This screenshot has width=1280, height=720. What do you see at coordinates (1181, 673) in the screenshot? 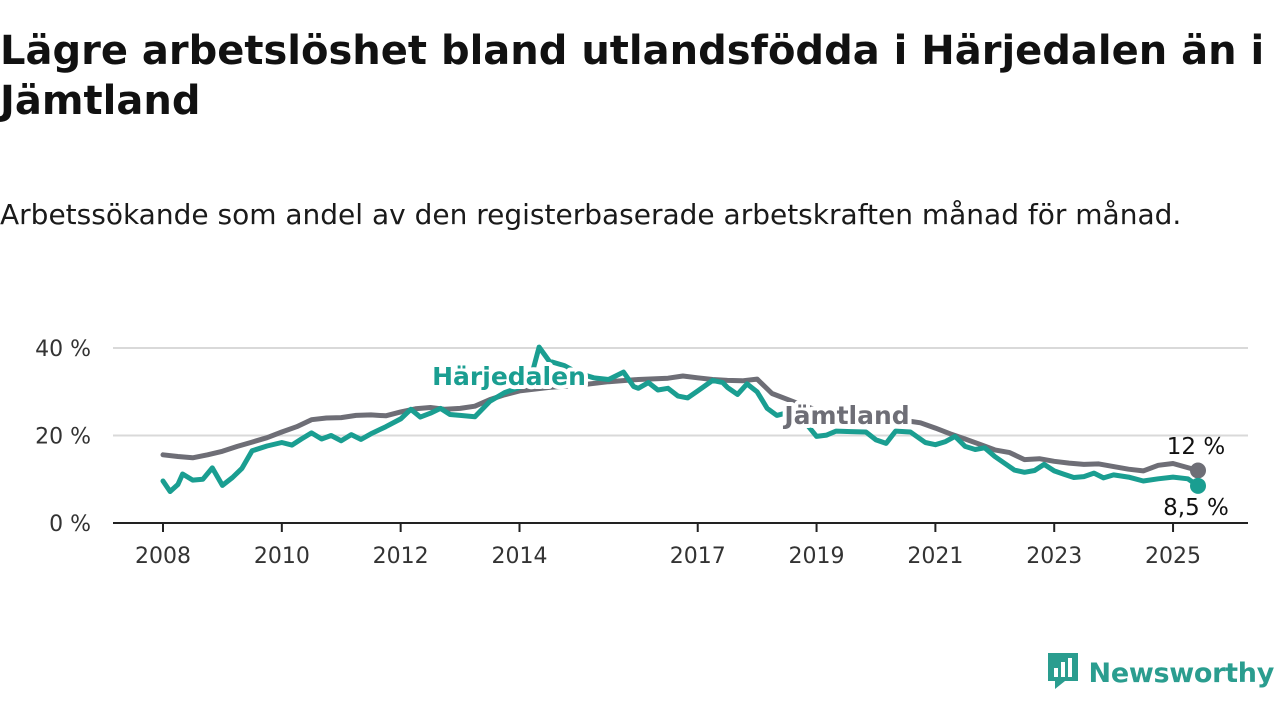
I see `brand-name: Newsworthy` at bounding box center [1181, 673].